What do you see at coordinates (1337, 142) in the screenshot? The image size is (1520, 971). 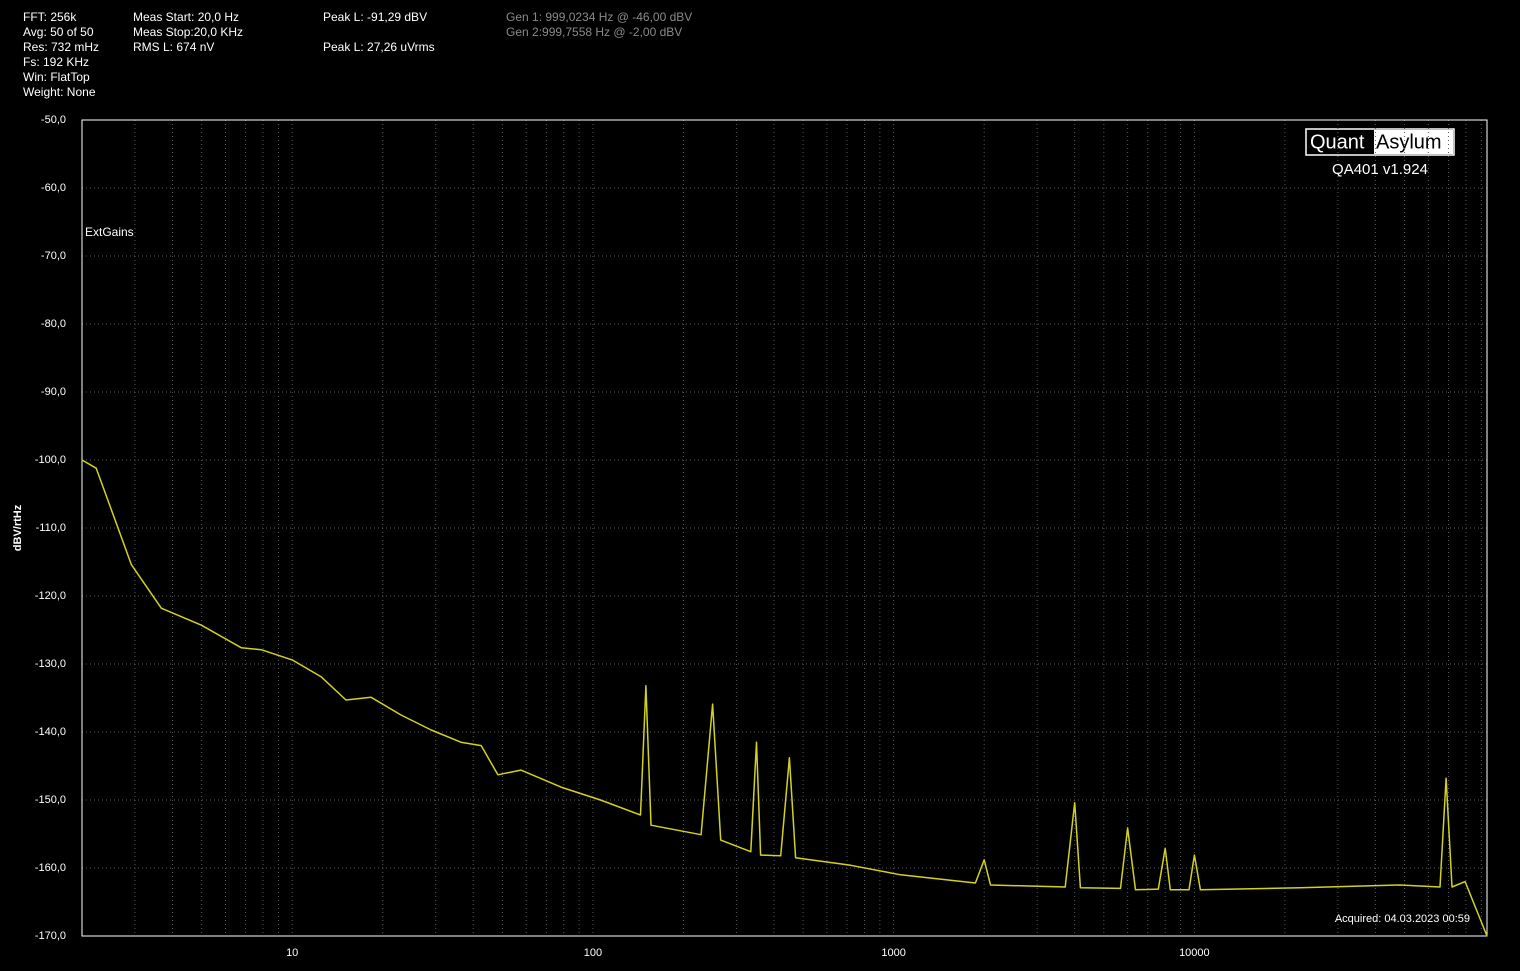 I see `logo-left: Quant` at bounding box center [1337, 142].